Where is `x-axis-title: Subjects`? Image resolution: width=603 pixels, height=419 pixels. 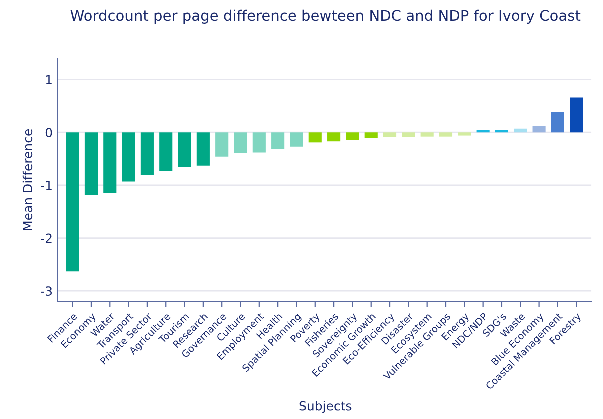 x-axis-title: Subjects is located at coordinates (326, 407).